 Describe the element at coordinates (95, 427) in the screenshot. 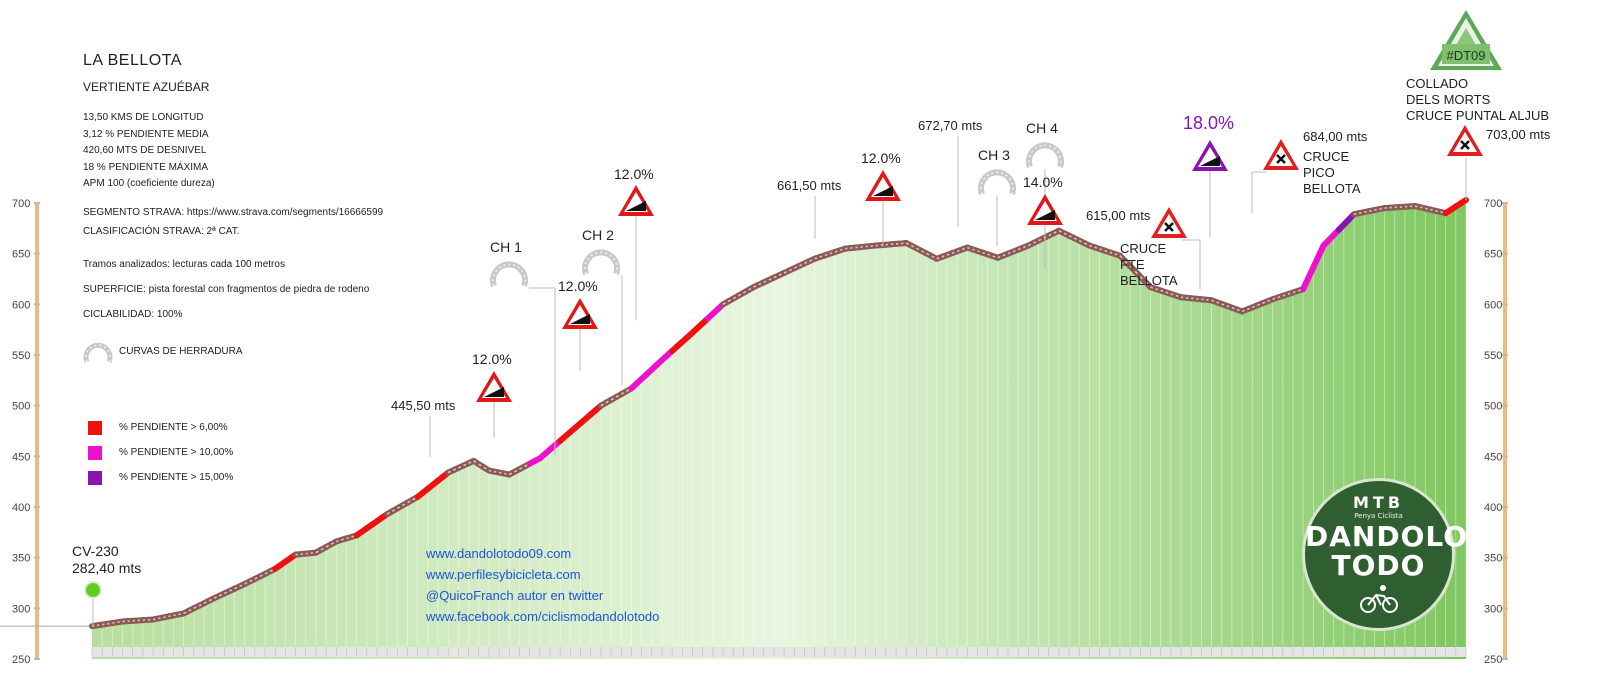

I see `legend-swatch-red` at that location.